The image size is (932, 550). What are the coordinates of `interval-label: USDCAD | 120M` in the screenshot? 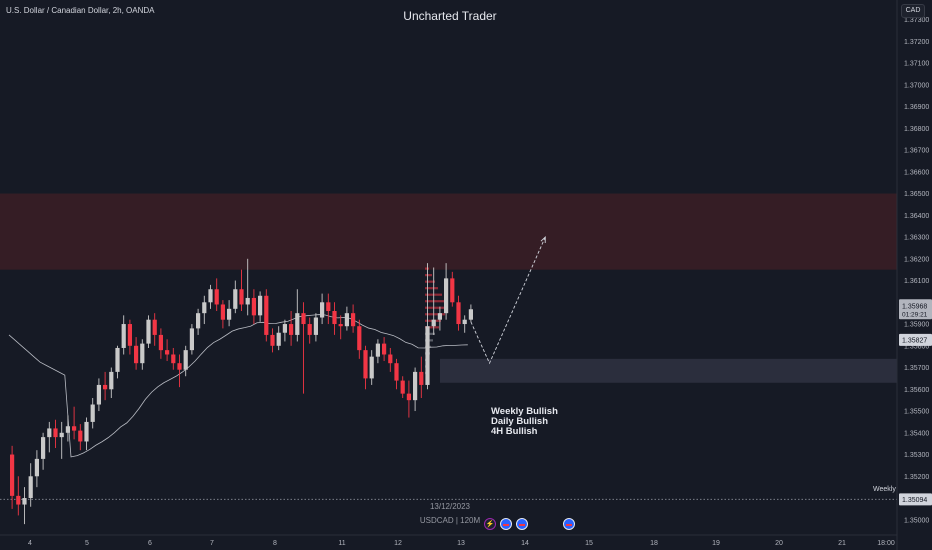 It's located at (450, 520).